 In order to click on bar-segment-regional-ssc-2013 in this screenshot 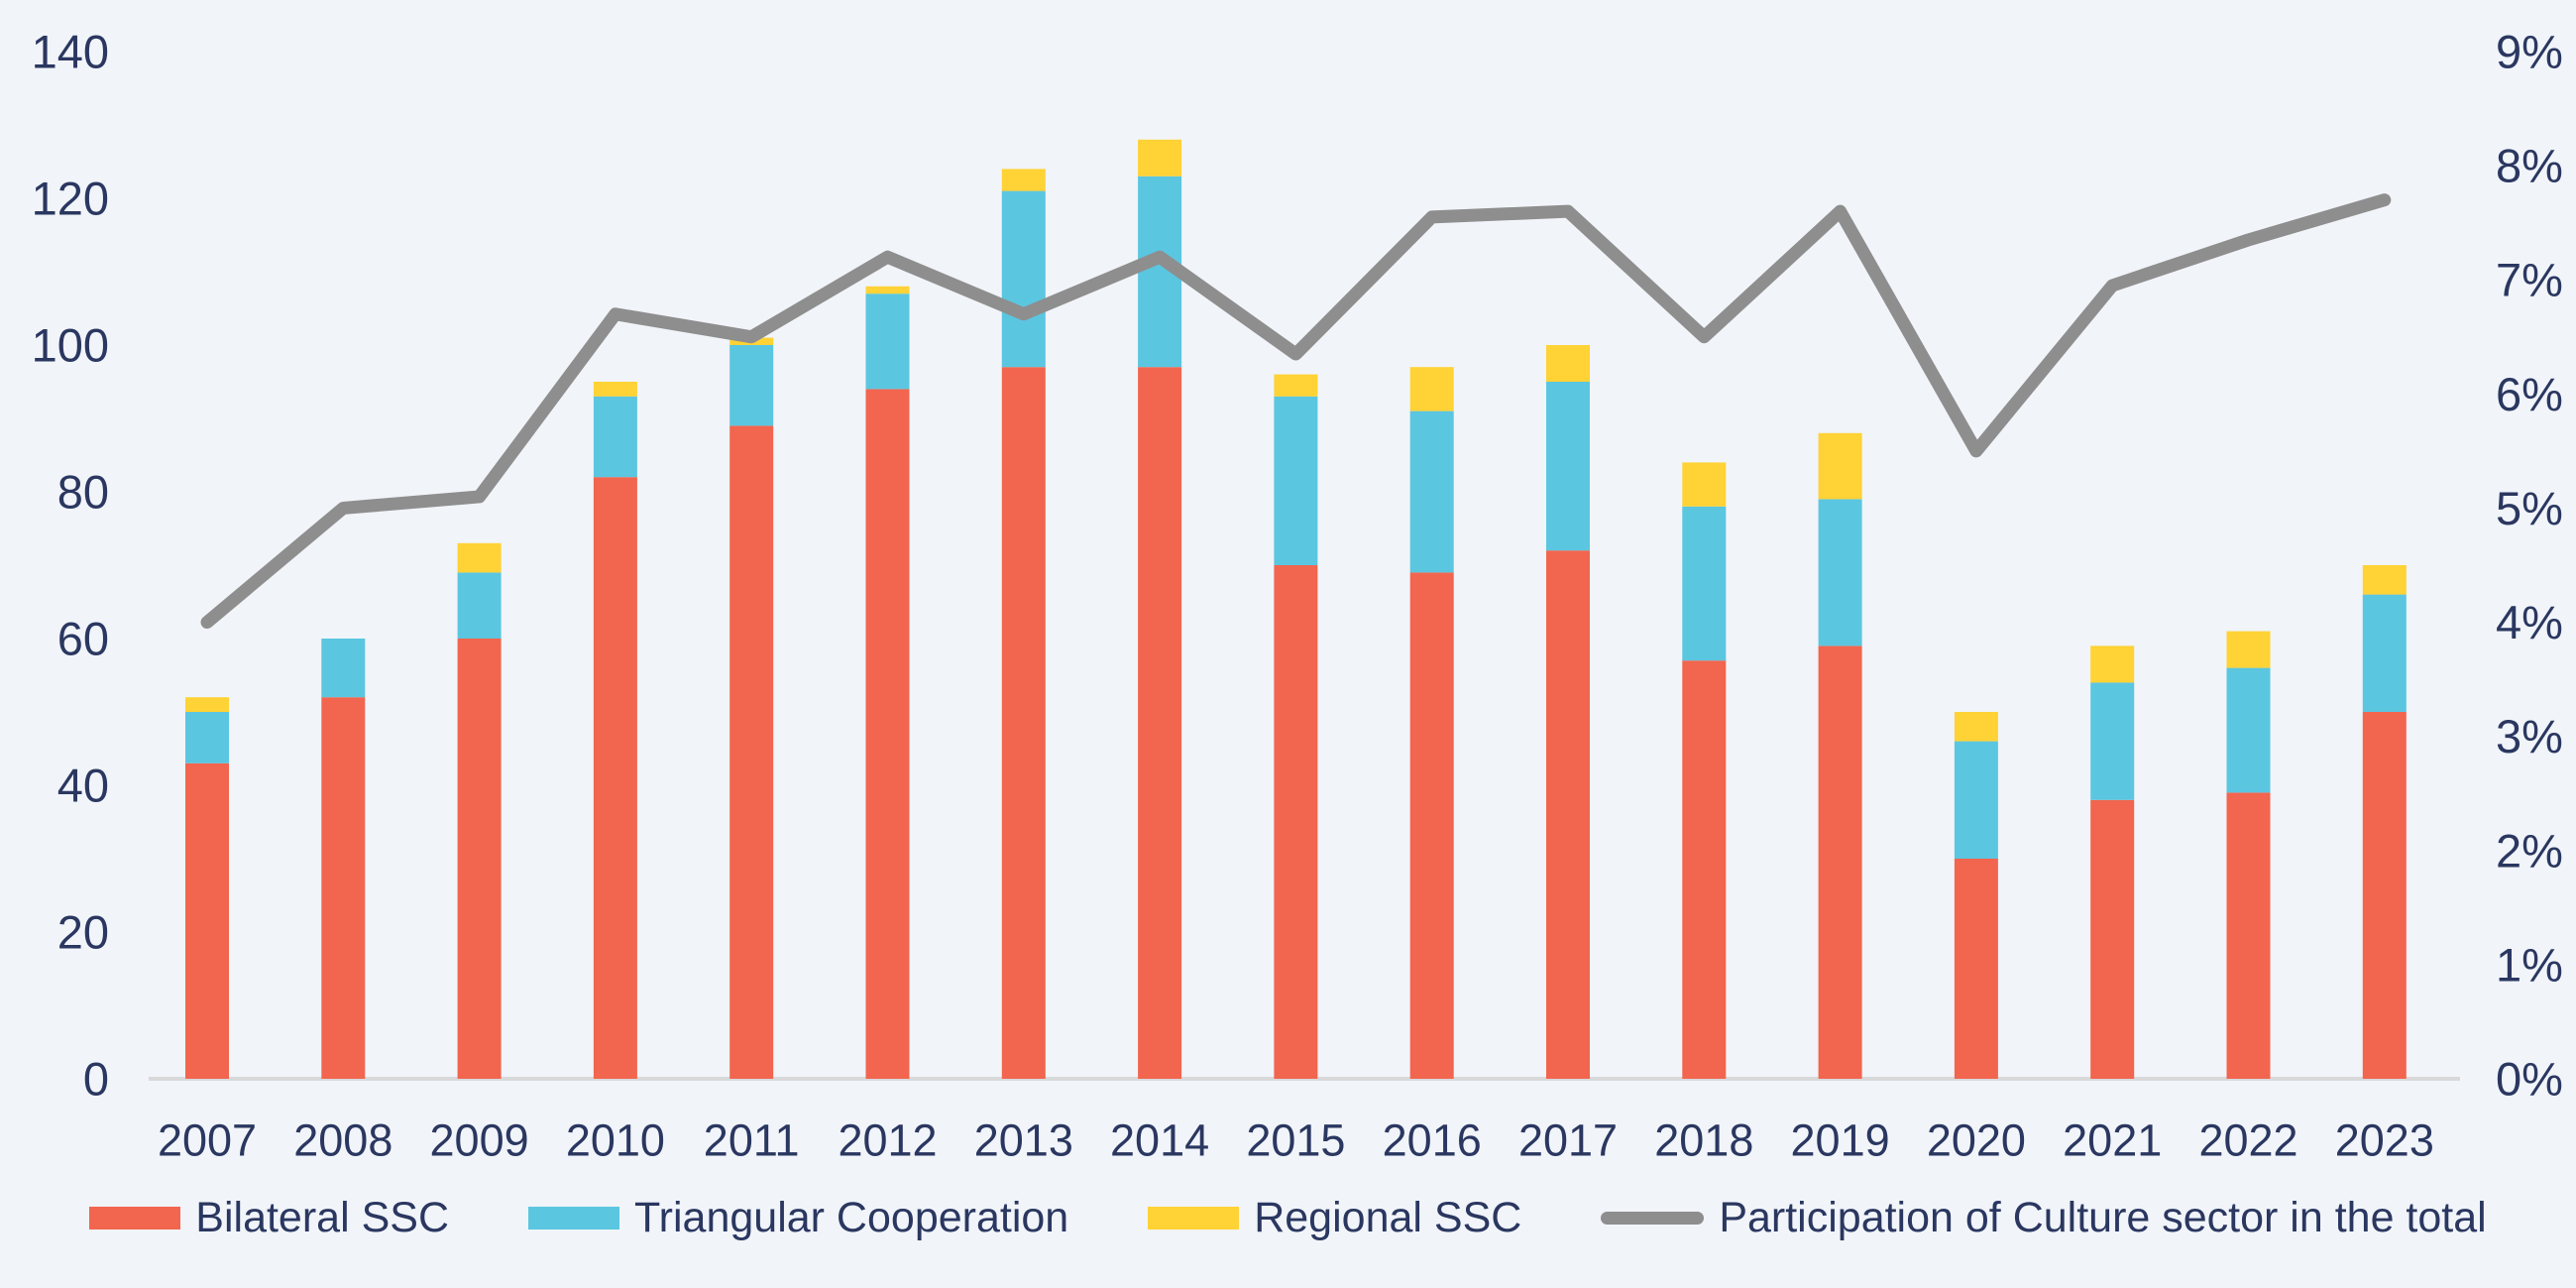, I will do `click(1023, 180)`.